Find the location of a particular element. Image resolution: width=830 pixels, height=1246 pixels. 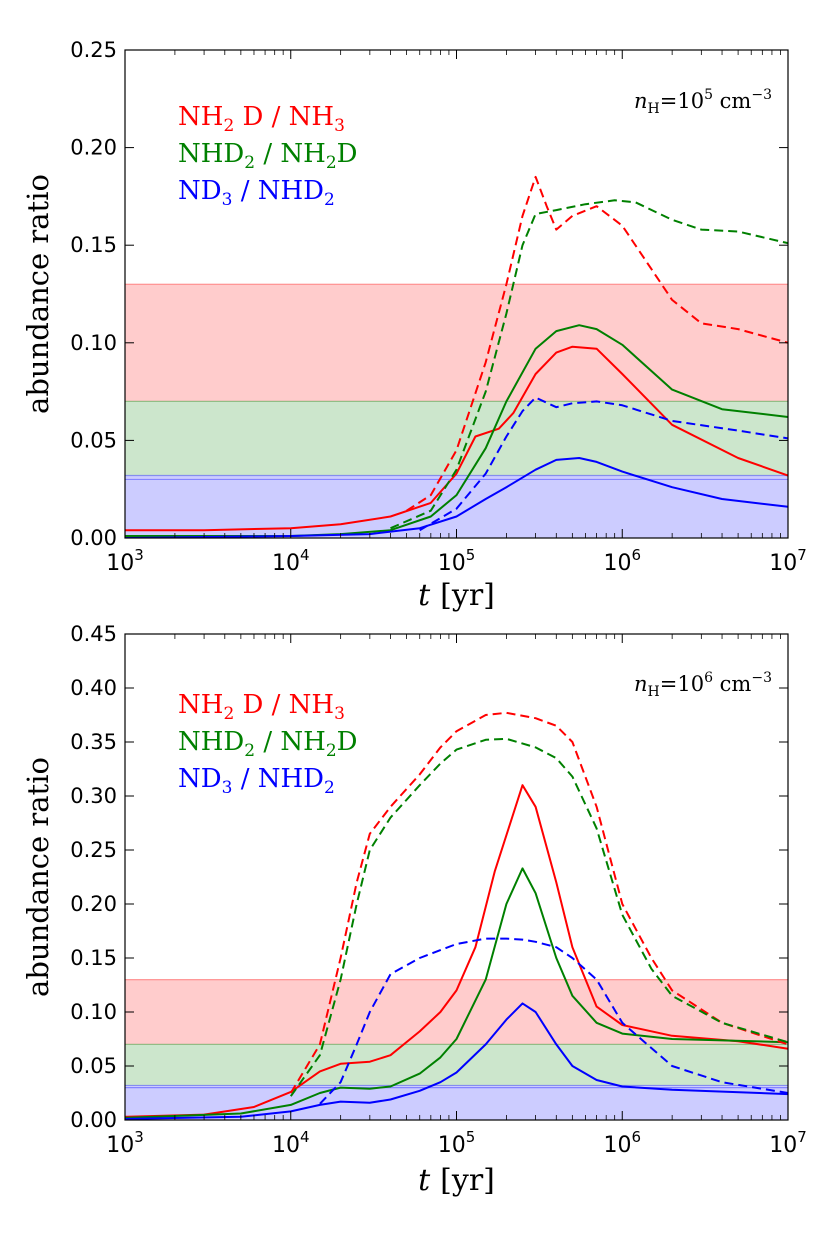

y-tick-label: 0.35 is located at coordinates (93, 742).